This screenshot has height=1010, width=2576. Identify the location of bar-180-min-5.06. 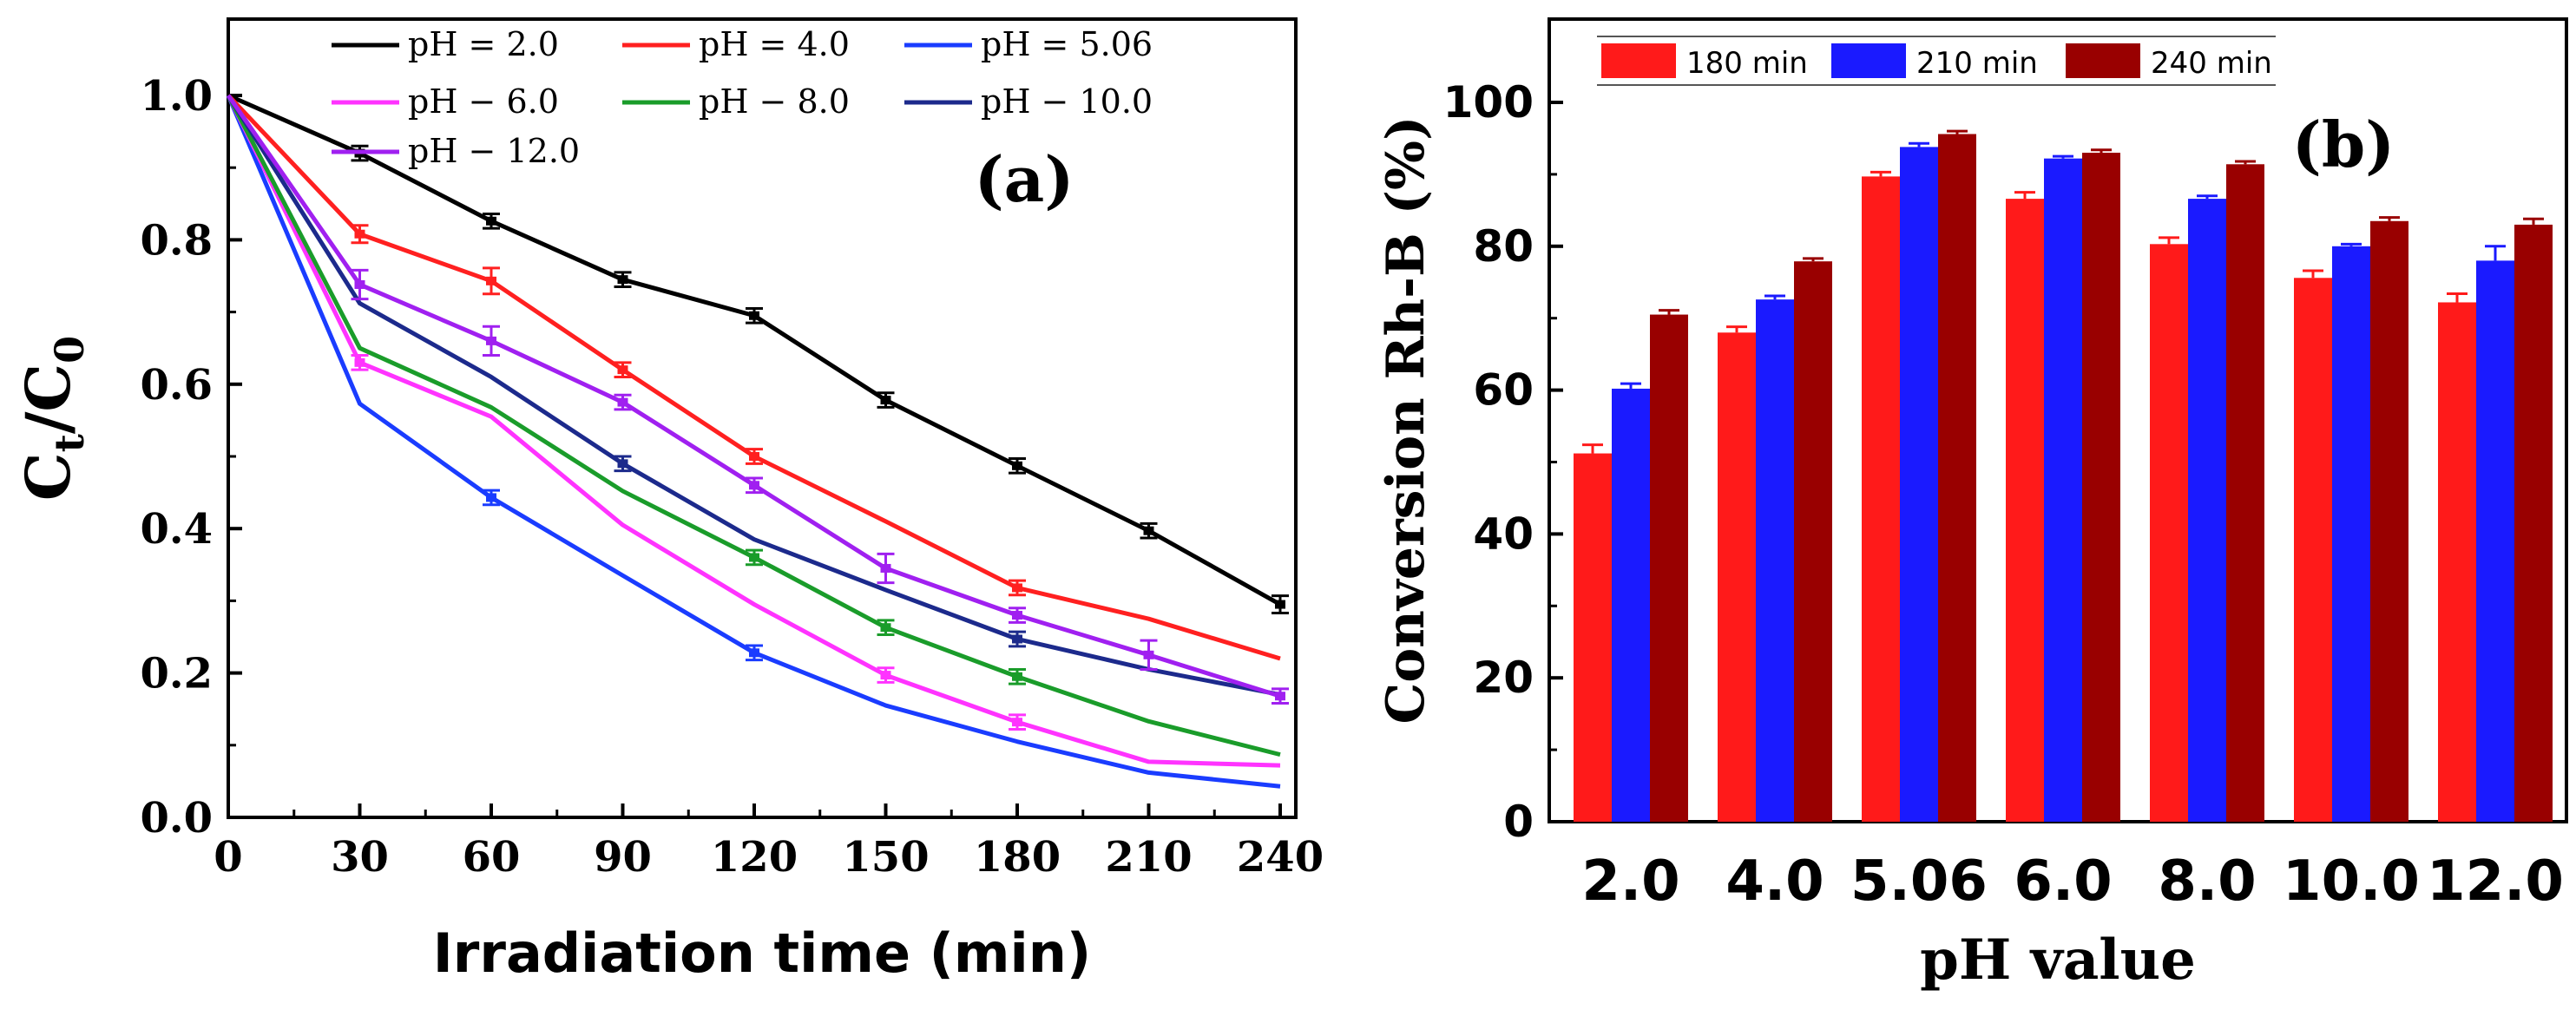
(1881, 499).